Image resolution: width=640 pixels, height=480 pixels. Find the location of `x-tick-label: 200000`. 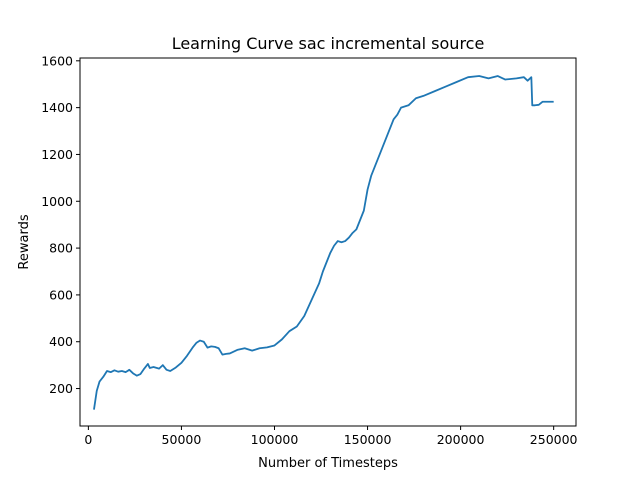

x-tick-label: 200000 is located at coordinates (461, 439).